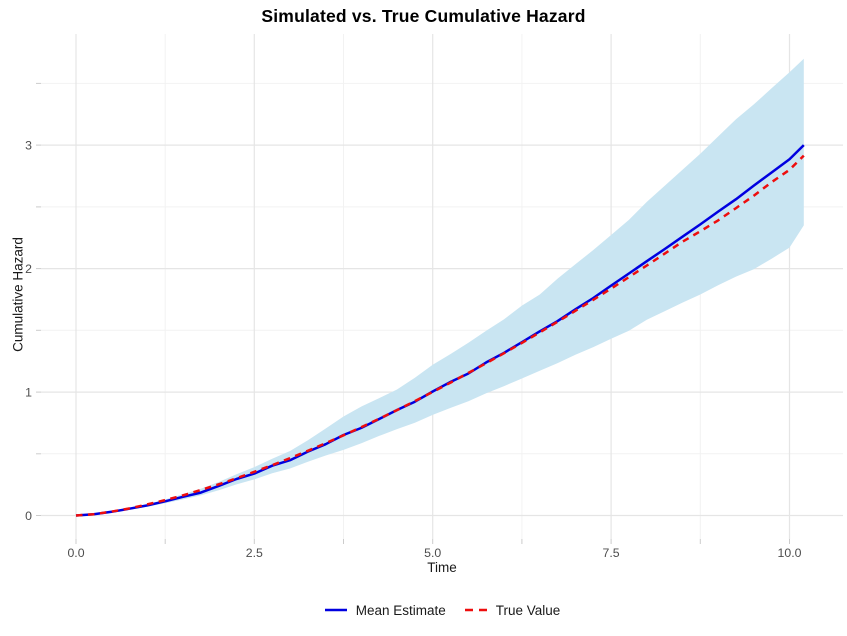 The image size is (847, 636). I want to click on mean-estimate-key-line, so click(335, 610).